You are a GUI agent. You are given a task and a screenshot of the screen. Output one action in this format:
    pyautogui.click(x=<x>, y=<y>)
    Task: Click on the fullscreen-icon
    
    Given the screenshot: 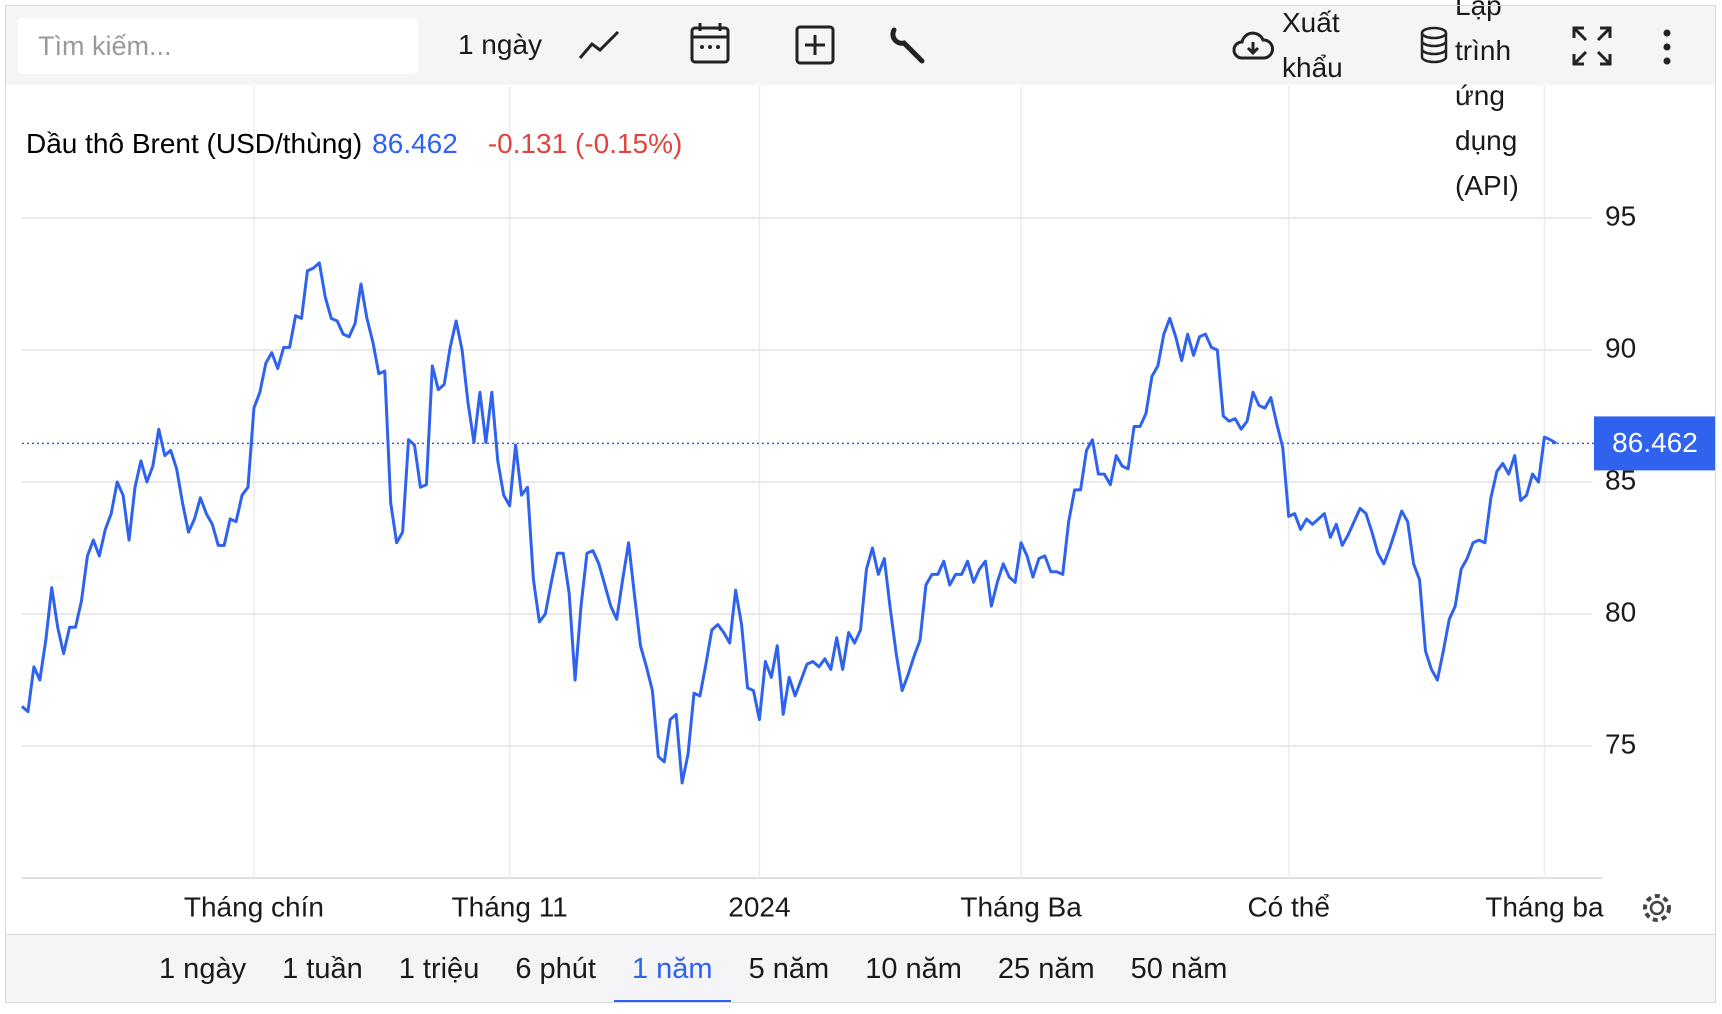 What is the action you would take?
    pyautogui.click(x=1592, y=46)
    